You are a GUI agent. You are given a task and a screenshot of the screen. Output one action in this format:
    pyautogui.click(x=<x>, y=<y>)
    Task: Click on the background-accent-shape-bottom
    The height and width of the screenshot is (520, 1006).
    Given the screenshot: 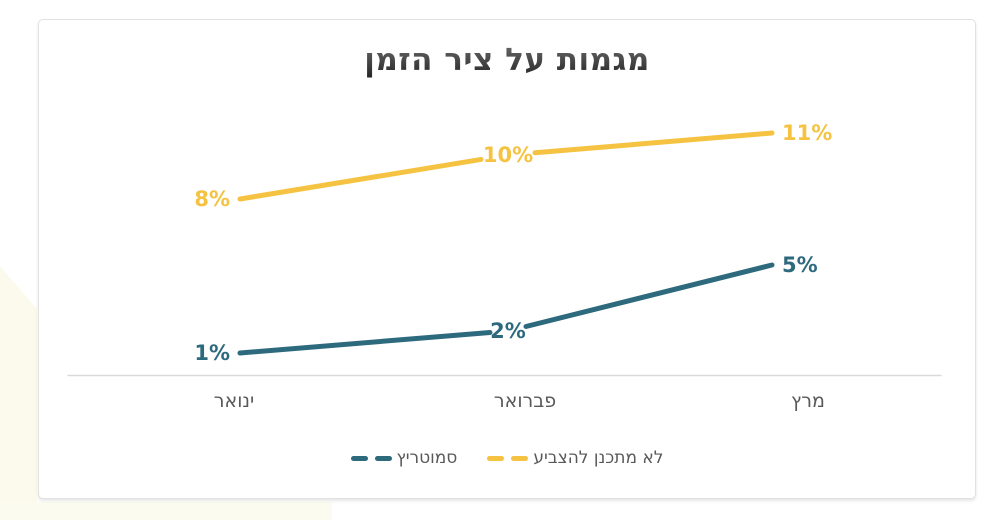 What is the action you would take?
    pyautogui.click(x=166, y=511)
    